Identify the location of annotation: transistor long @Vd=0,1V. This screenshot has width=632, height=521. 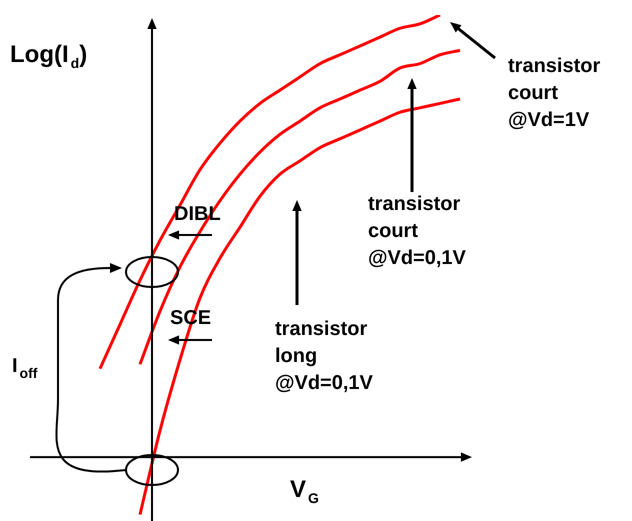
(324, 356).